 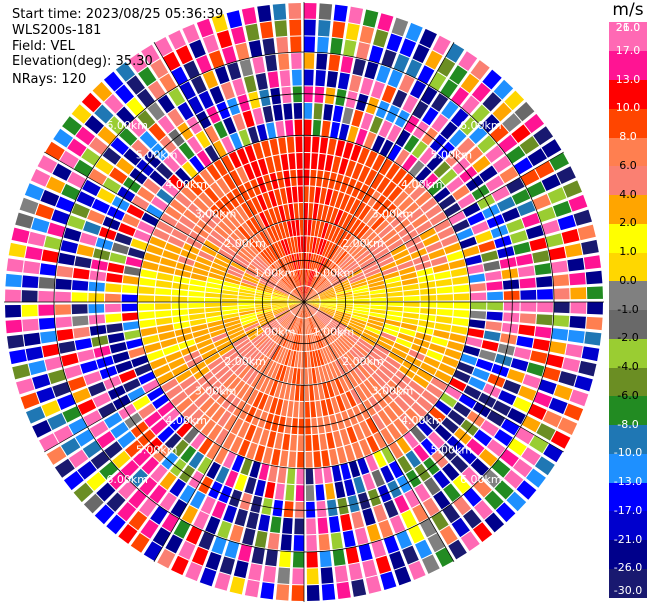 What do you see at coordinates (422, 420) in the screenshot?
I see `range-ring-label: 4.00km` at bounding box center [422, 420].